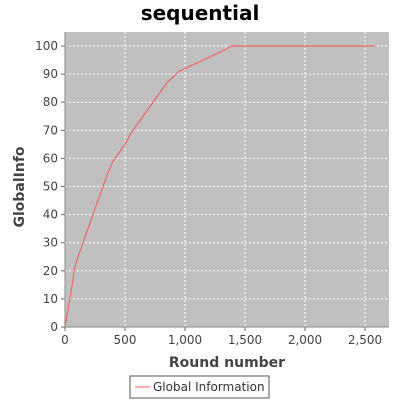 The height and width of the screenshot is (400, 400). I want to click on y-axis-label: GlobalInfo, so click(20, 186).